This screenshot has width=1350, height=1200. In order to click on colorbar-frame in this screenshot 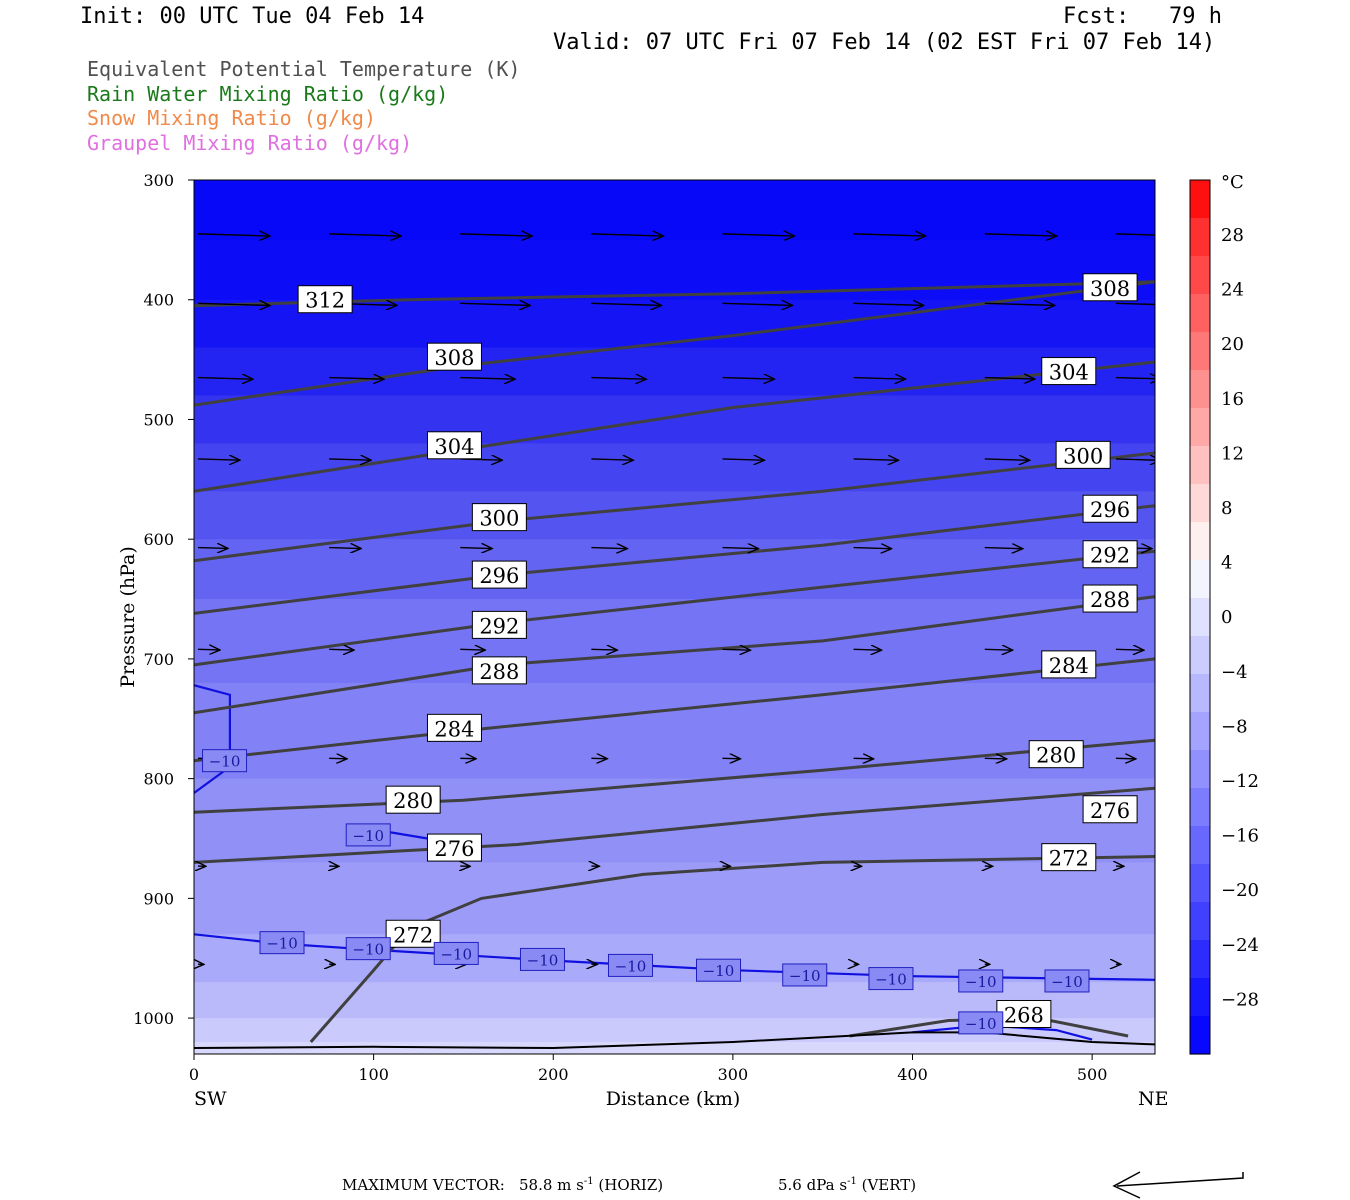, I will do `click(1200, 617)`.